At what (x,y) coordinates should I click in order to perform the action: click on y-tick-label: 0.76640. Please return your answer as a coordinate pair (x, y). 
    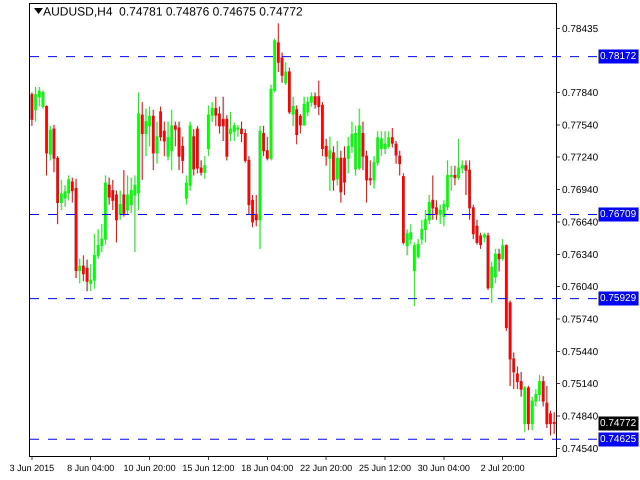
    Looking at the image, I should click on (580, 222).